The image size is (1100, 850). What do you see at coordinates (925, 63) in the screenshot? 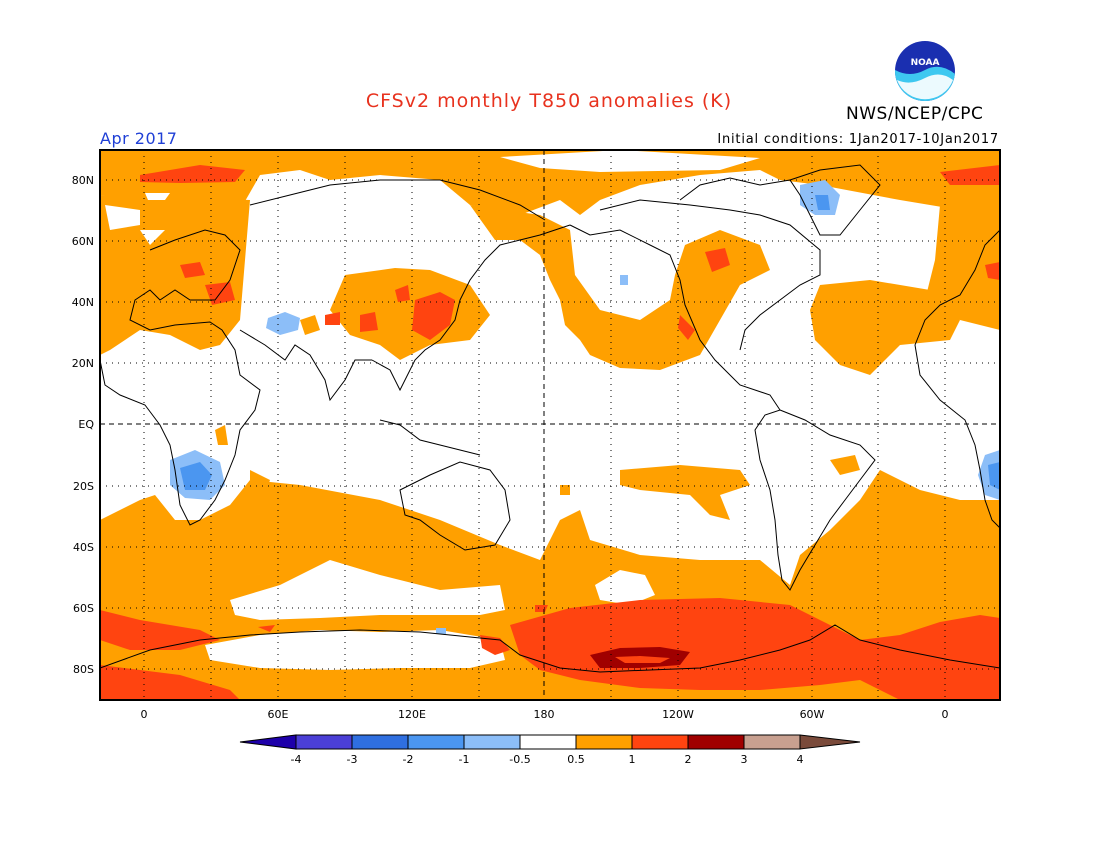
I see `svg-text: NOAA` at bounding box center [925, 63].